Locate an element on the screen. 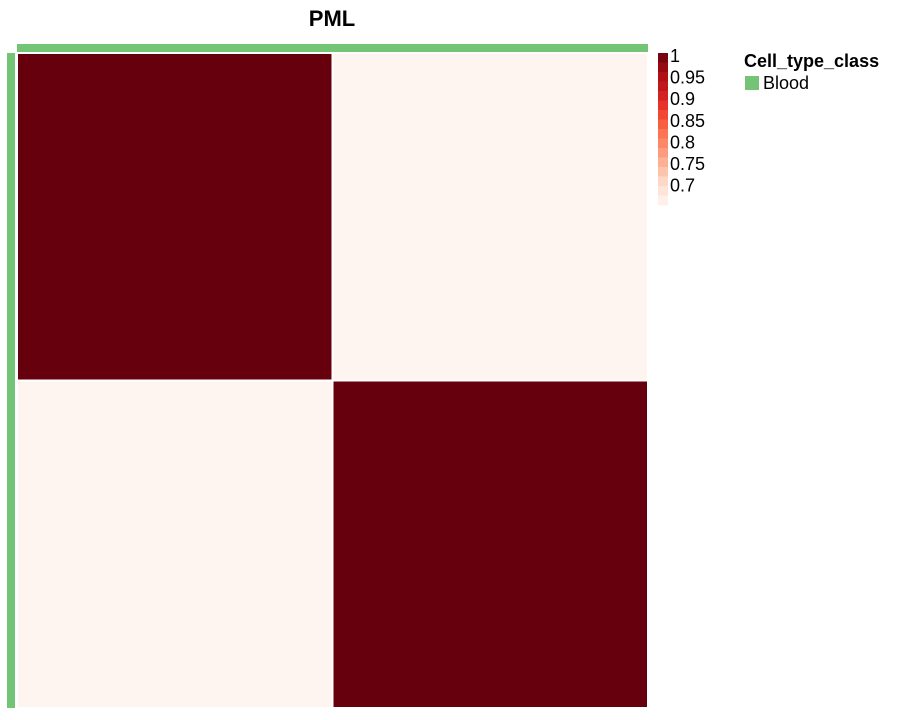  annotation-legend-swatch is located at coordinates (752, 83).